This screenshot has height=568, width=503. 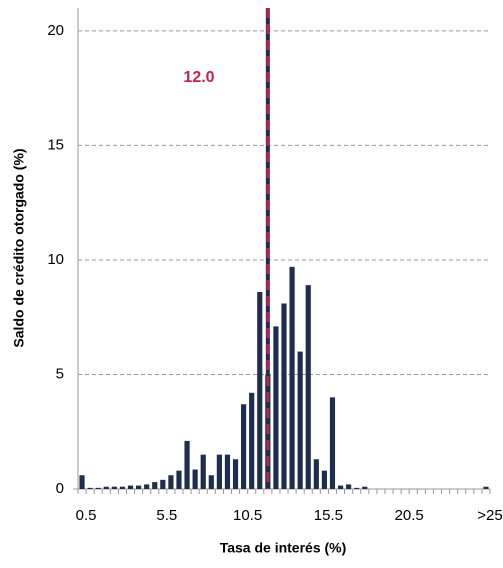 I want to click on reference-label: 12.0, so click(x=198, y=77).